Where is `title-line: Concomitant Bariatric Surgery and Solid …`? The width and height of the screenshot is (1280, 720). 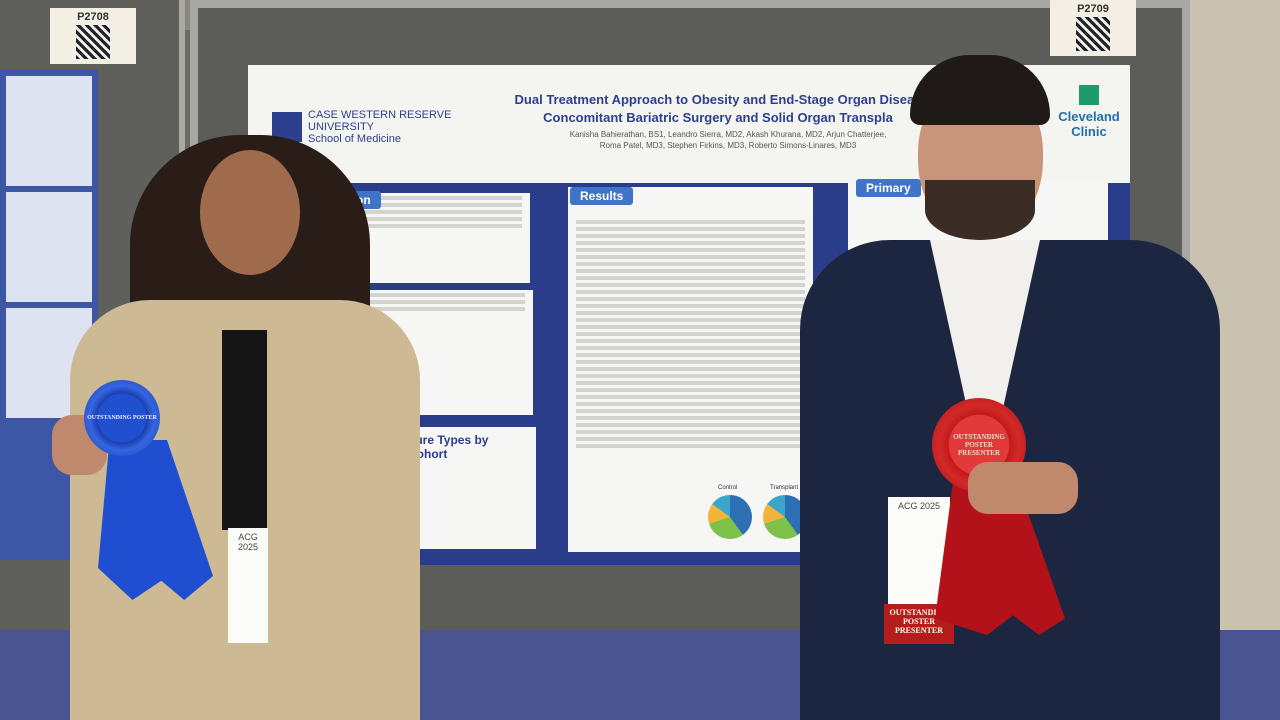 title-line: Concomitant Bariatric Surgery and Solid … is located at coordinates (718, 117).